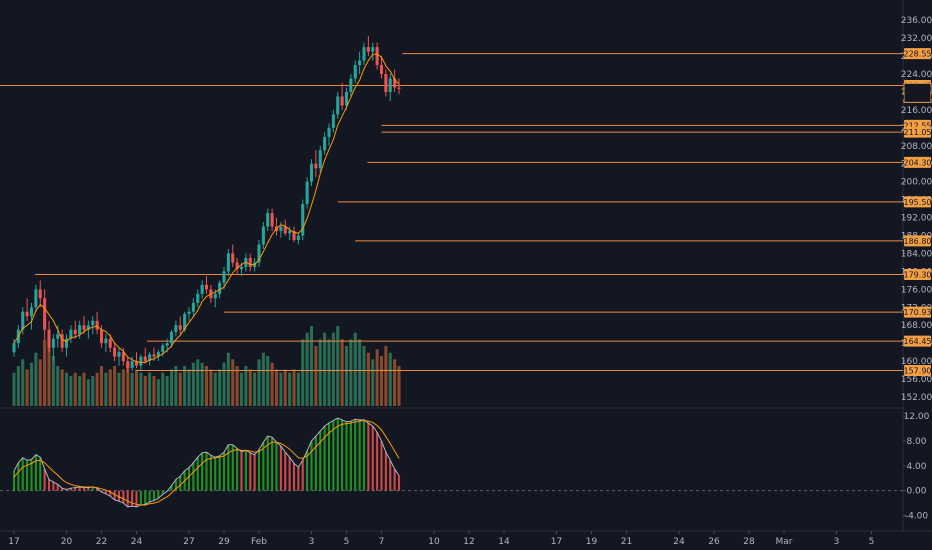  What do you see at coordinates (918, 202) in the screenshot?
I see `level-price-label: 195.50` at bounding box center [918, 202].